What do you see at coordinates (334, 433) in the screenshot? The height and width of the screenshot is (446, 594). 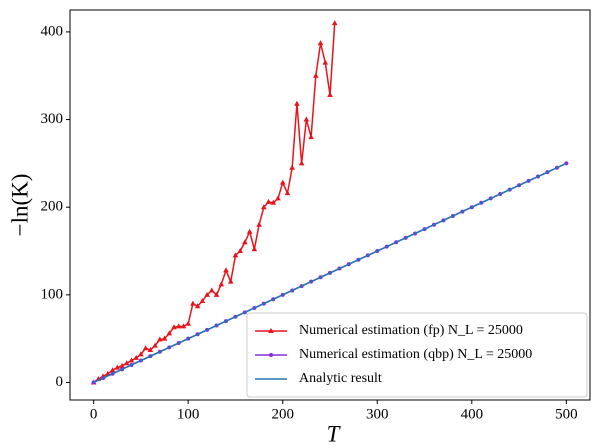 I see `x-axis-label: T` at bounding box center [334, 433].